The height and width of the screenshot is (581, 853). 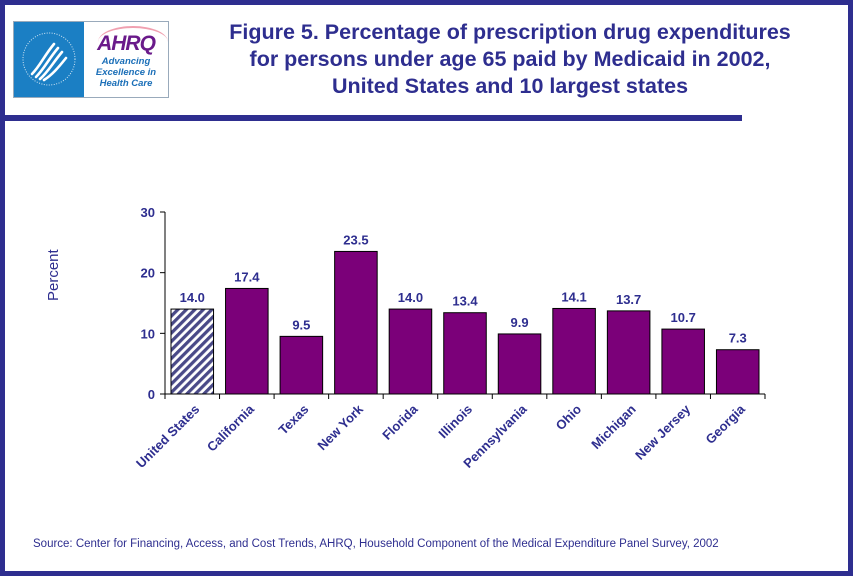 What do you see at coordinates (737, 372) in the screenshot?
I see `bar-georgia` at bounding box center [737, 372].